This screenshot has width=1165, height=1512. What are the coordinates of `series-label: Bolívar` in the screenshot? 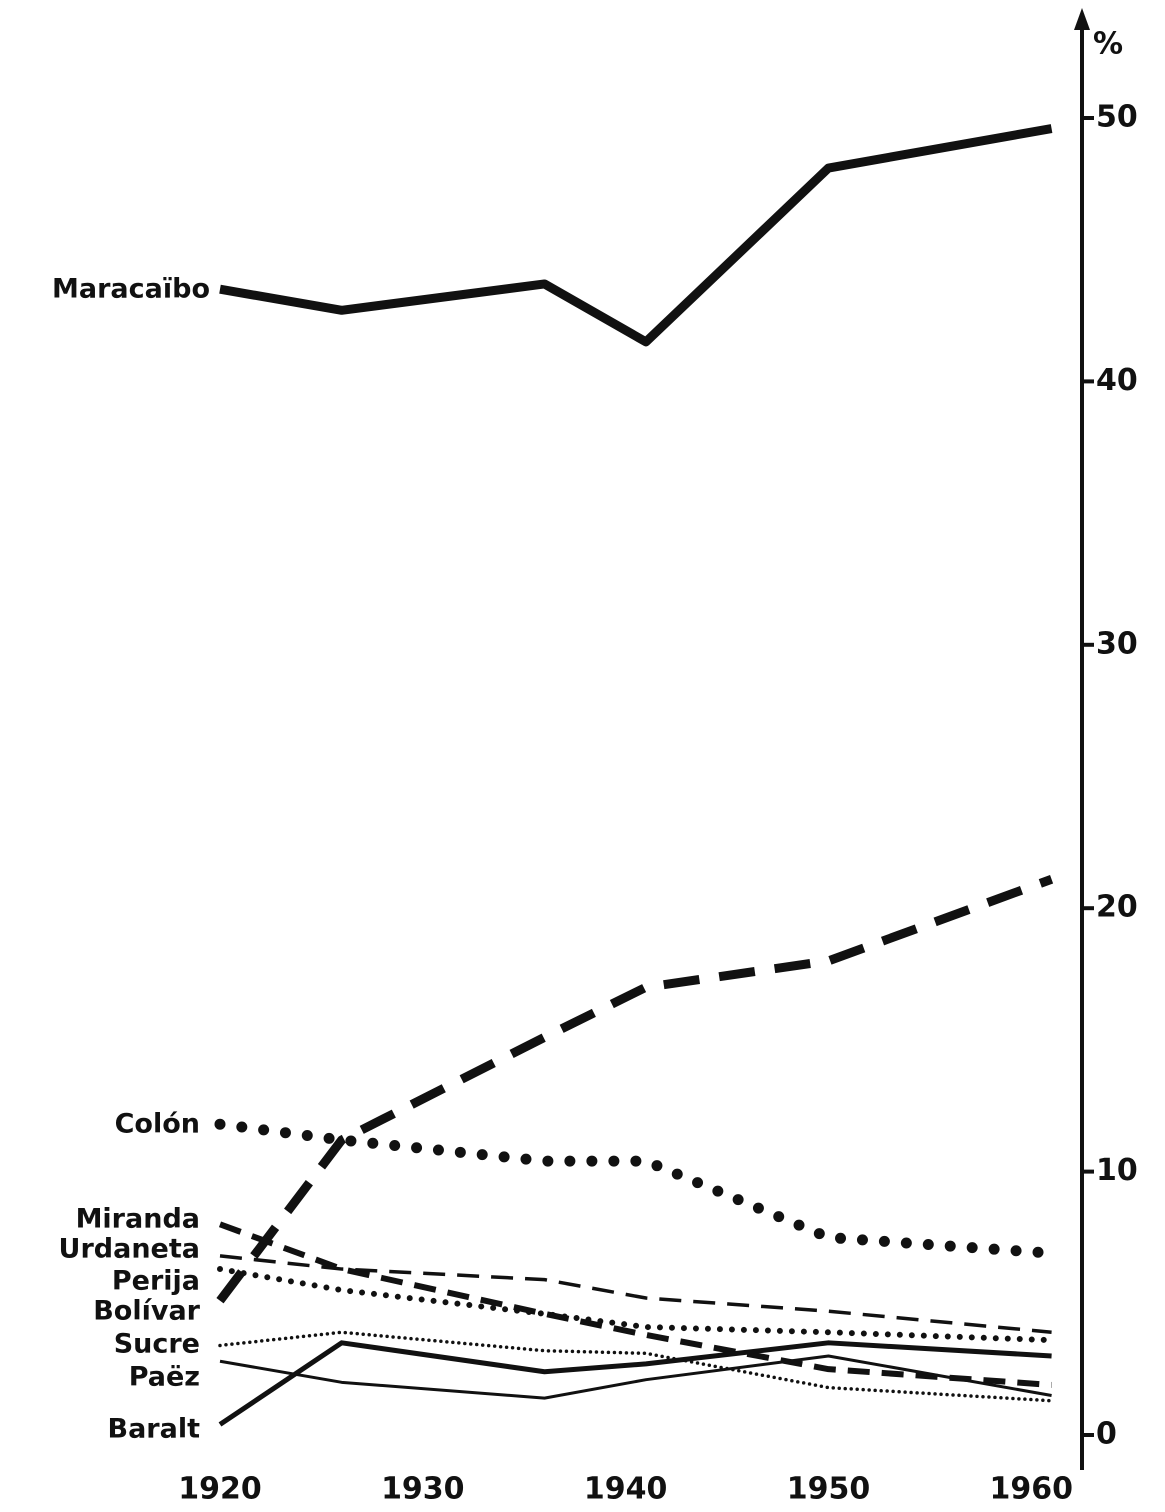 It's located at (146, 1311).